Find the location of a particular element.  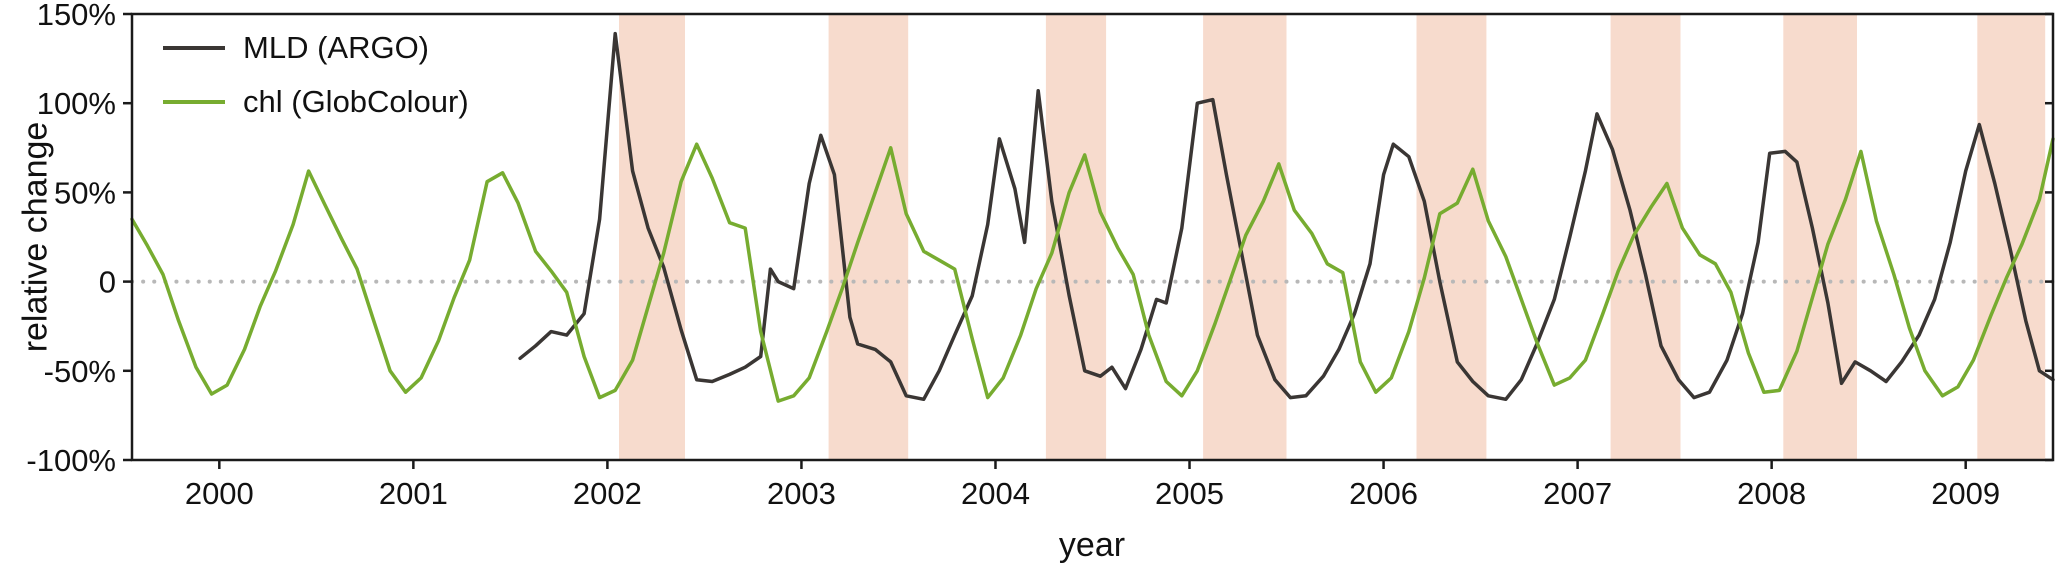

y-tick-label: 100% is located at coordinates (76, 103).